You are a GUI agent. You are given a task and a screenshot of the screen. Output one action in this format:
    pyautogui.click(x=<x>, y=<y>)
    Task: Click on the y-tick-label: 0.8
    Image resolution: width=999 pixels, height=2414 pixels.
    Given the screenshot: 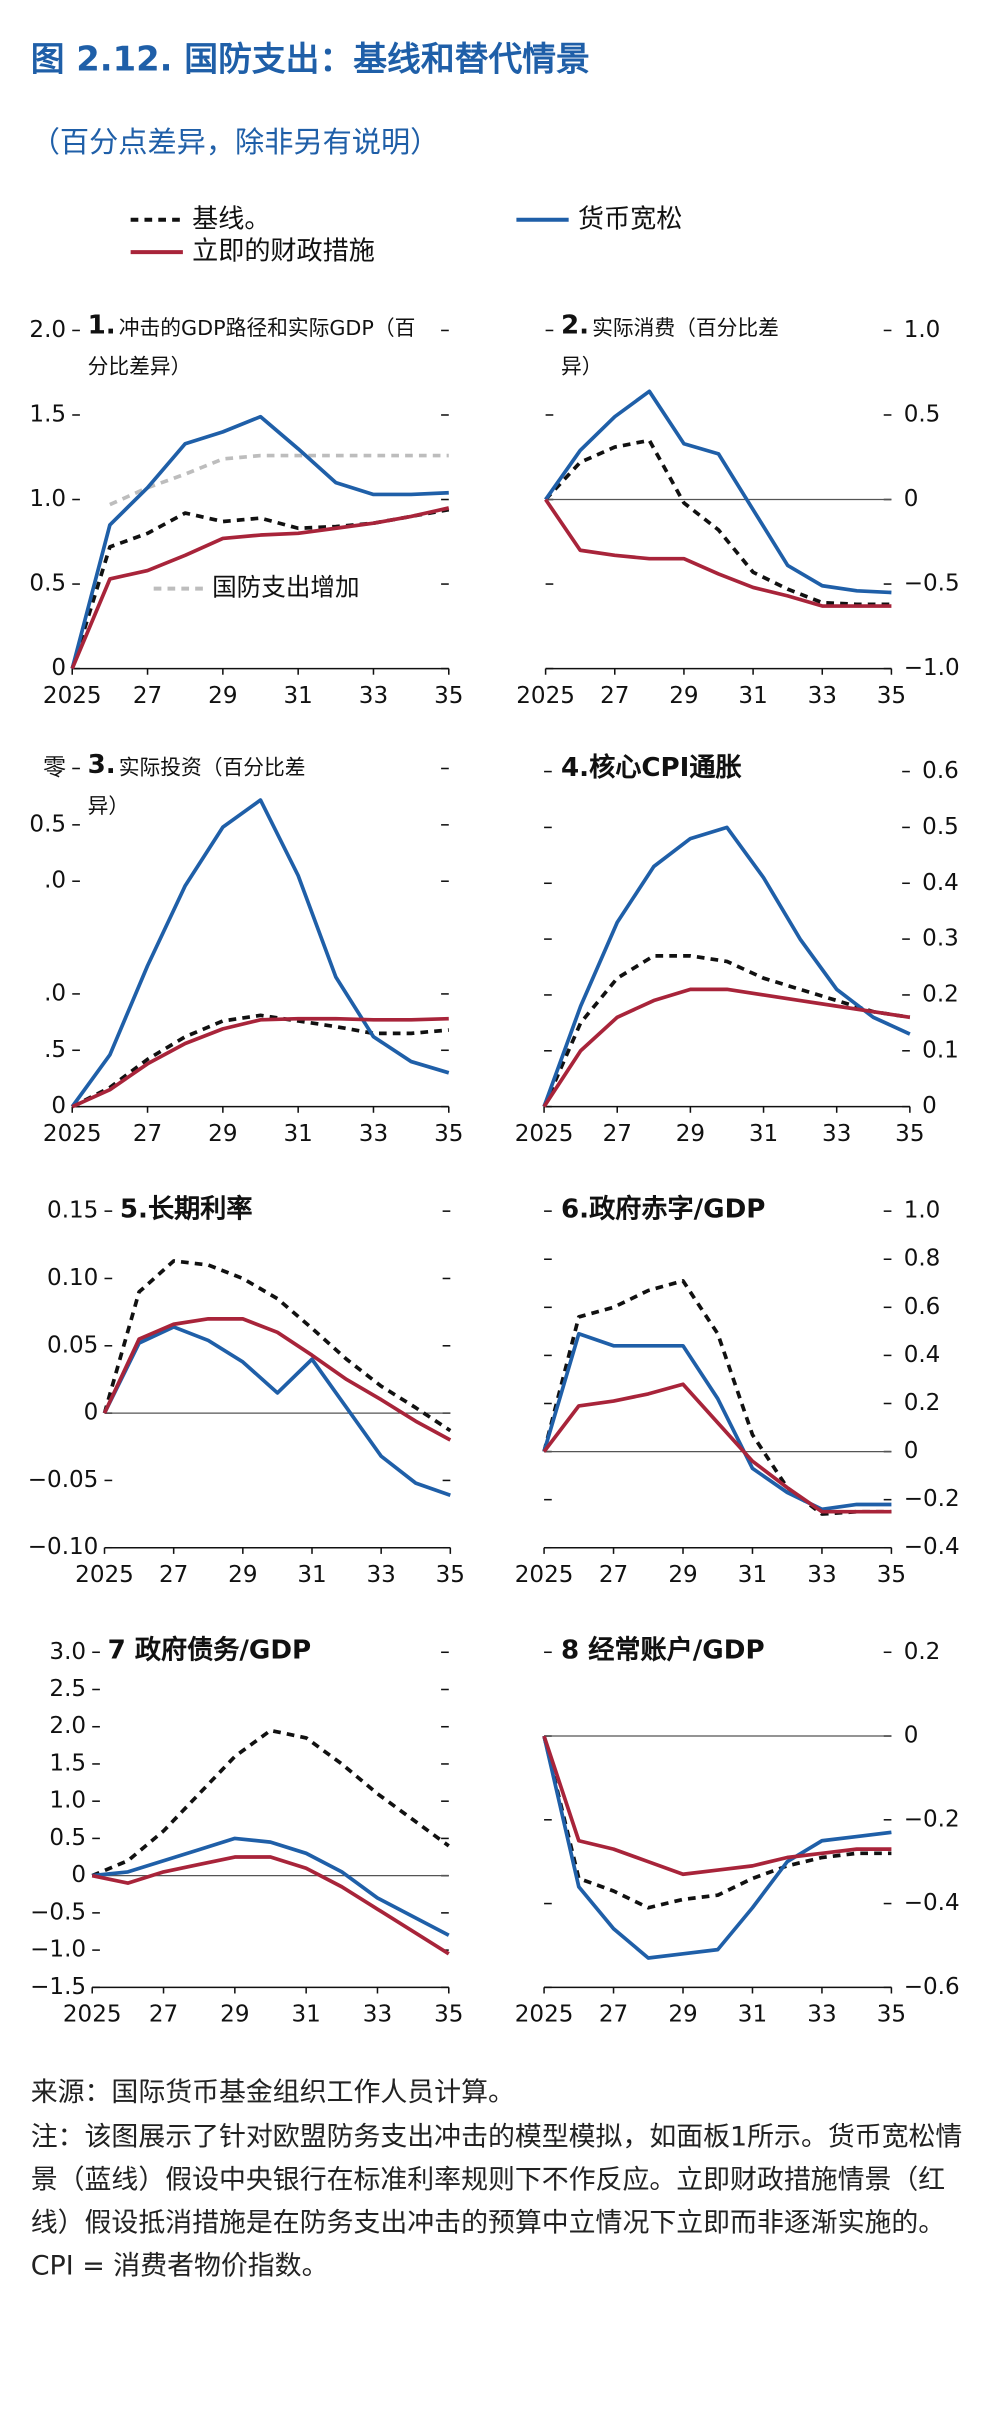 What is the action you would take?
    pyautogui.click(x=922, y=1259)
    